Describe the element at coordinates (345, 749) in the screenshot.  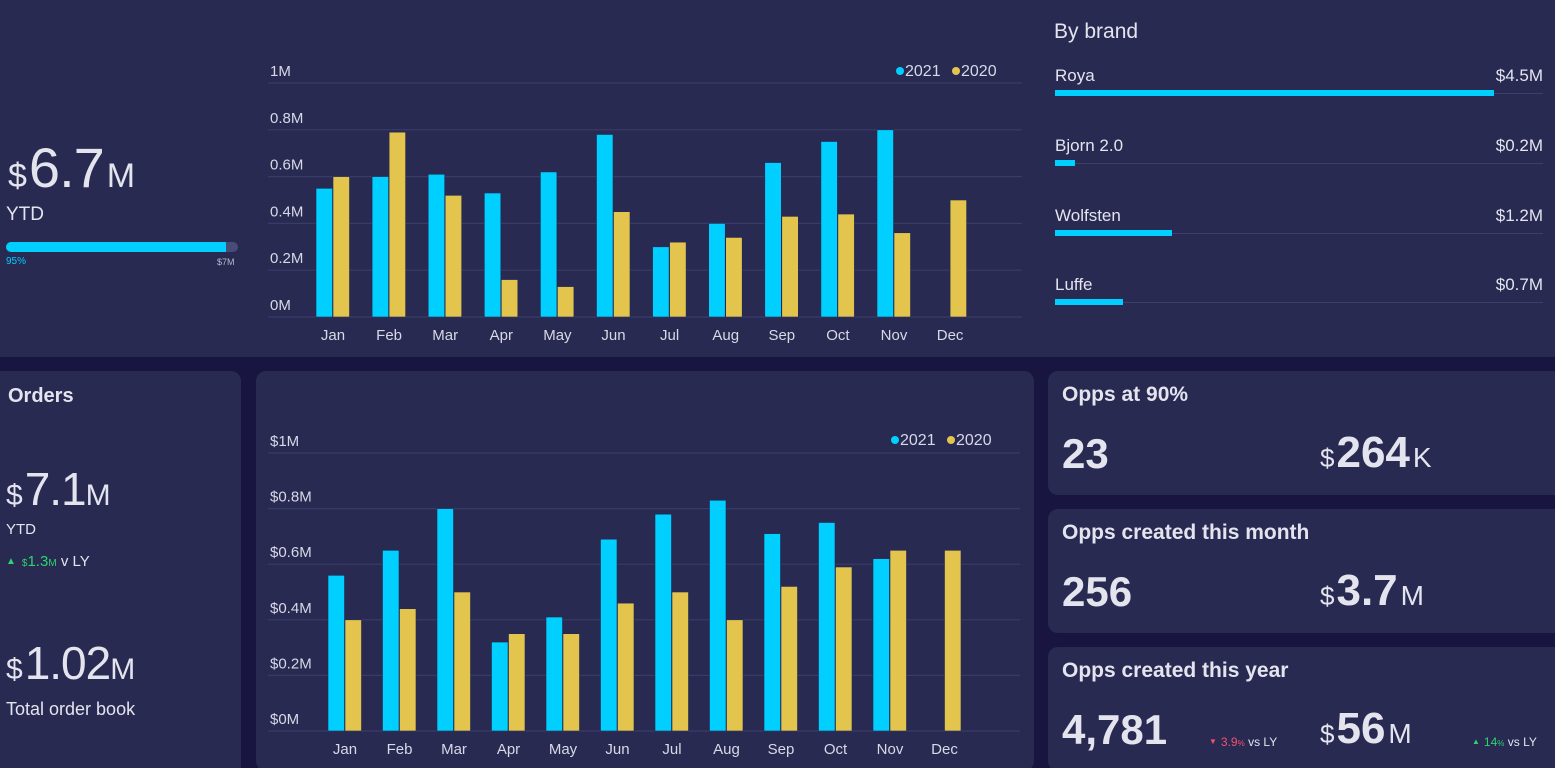
I see `x-tick-label: Jan` at that location.